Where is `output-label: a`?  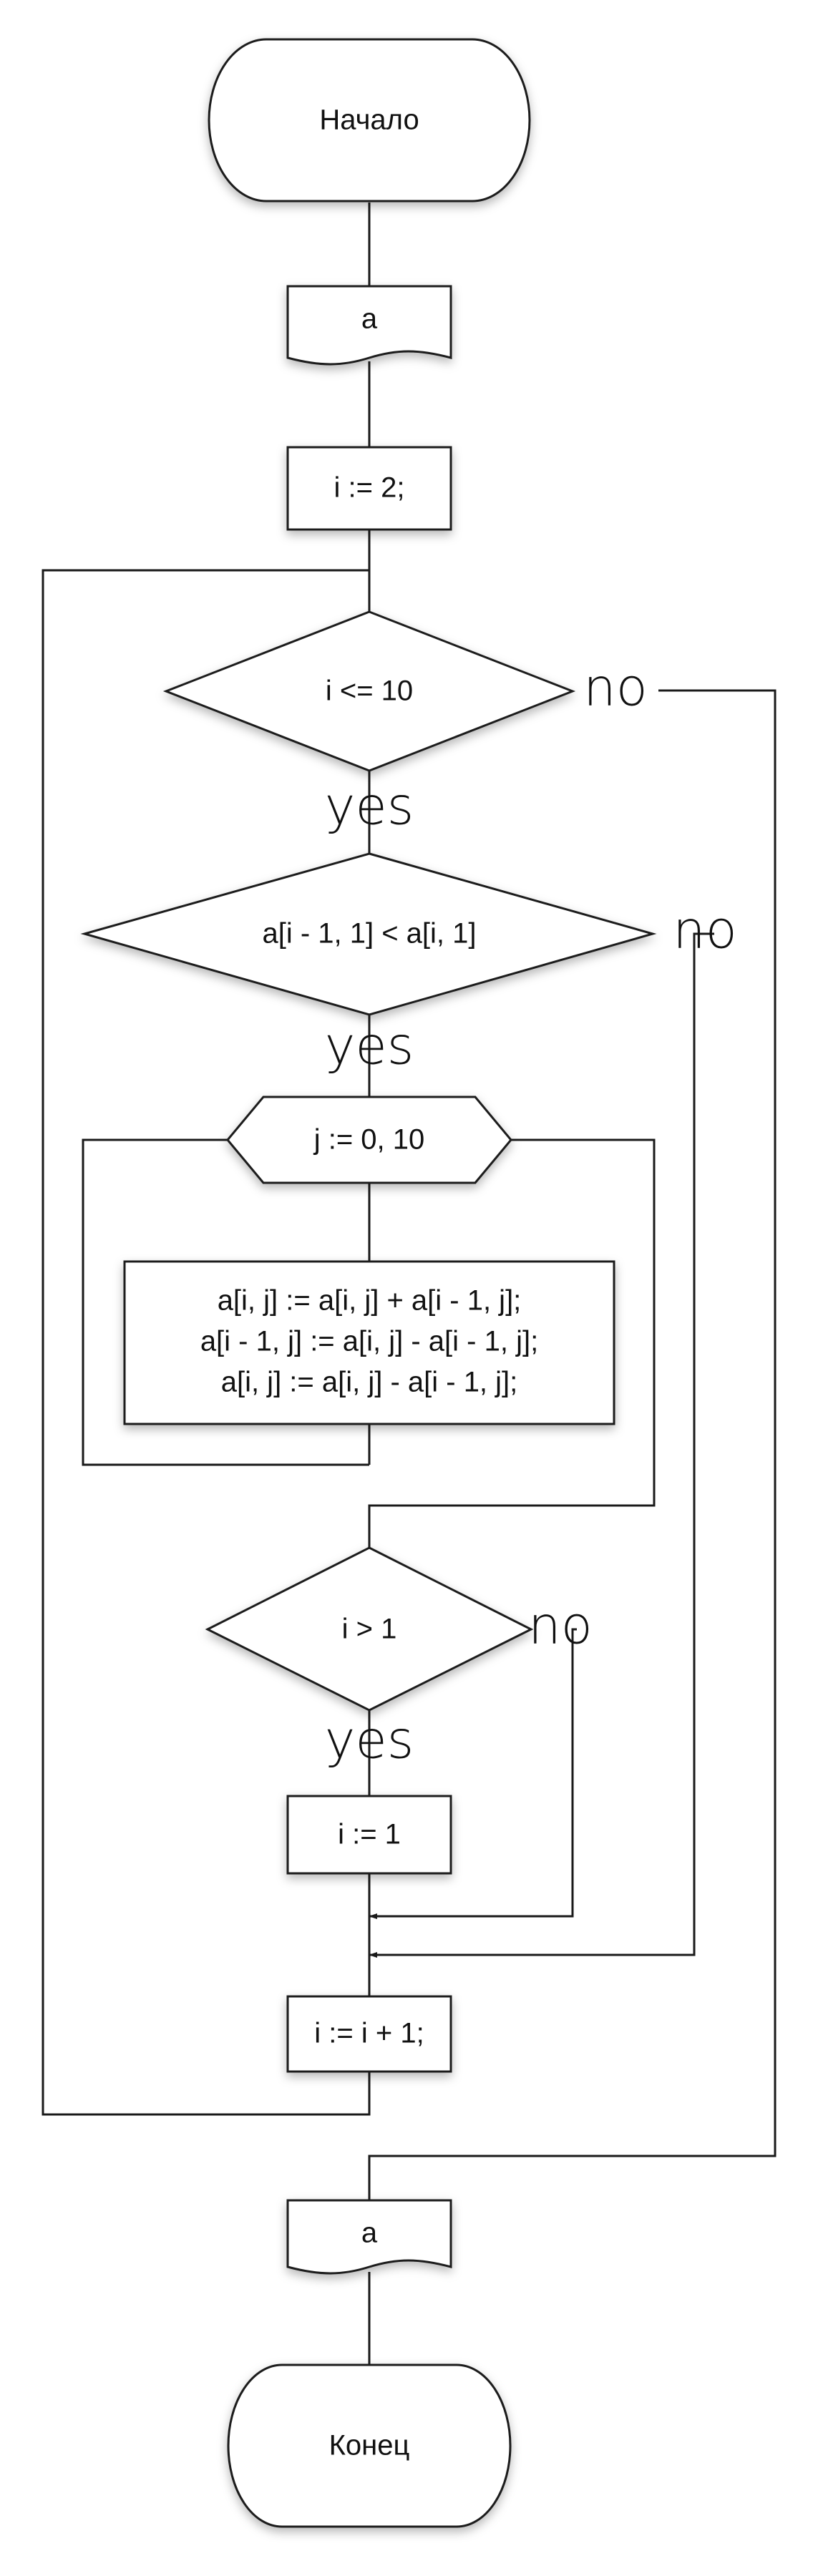 output-label: a is located at coordinates (369, 2233).